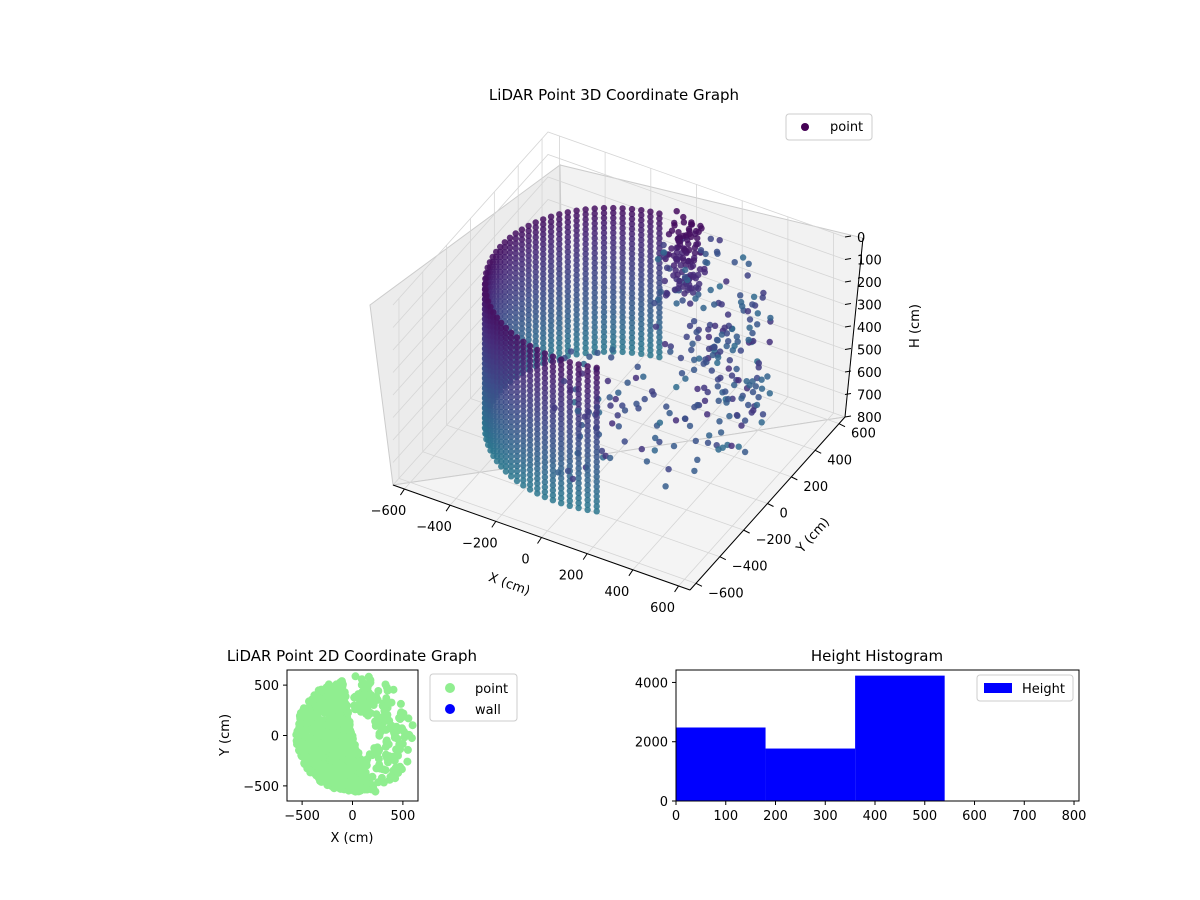 The width and height of the screenshot is (1200, 900). Describe the element at coordinates (225, 735) in the screenshot. I see `y-axis-label-2d: Y (cm)` at that location.